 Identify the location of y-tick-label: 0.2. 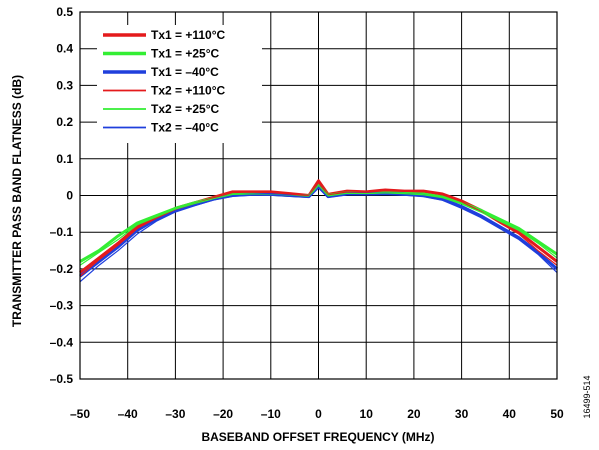
(64, 122).